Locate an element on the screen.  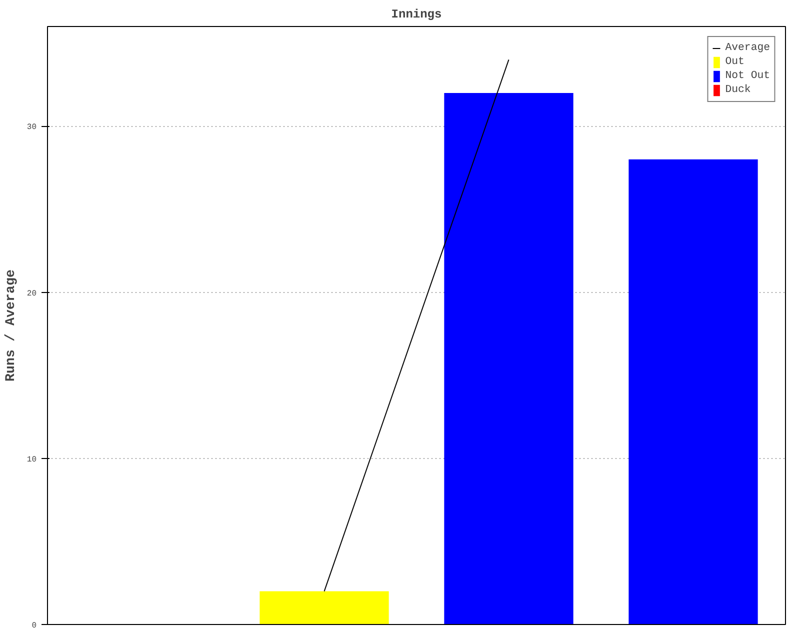
y-tick-label: 30 is located at coordinates (31, 127).